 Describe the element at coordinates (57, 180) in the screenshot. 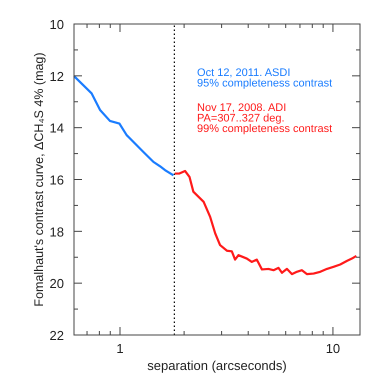

I see `y-tick-label: 16` at that location.